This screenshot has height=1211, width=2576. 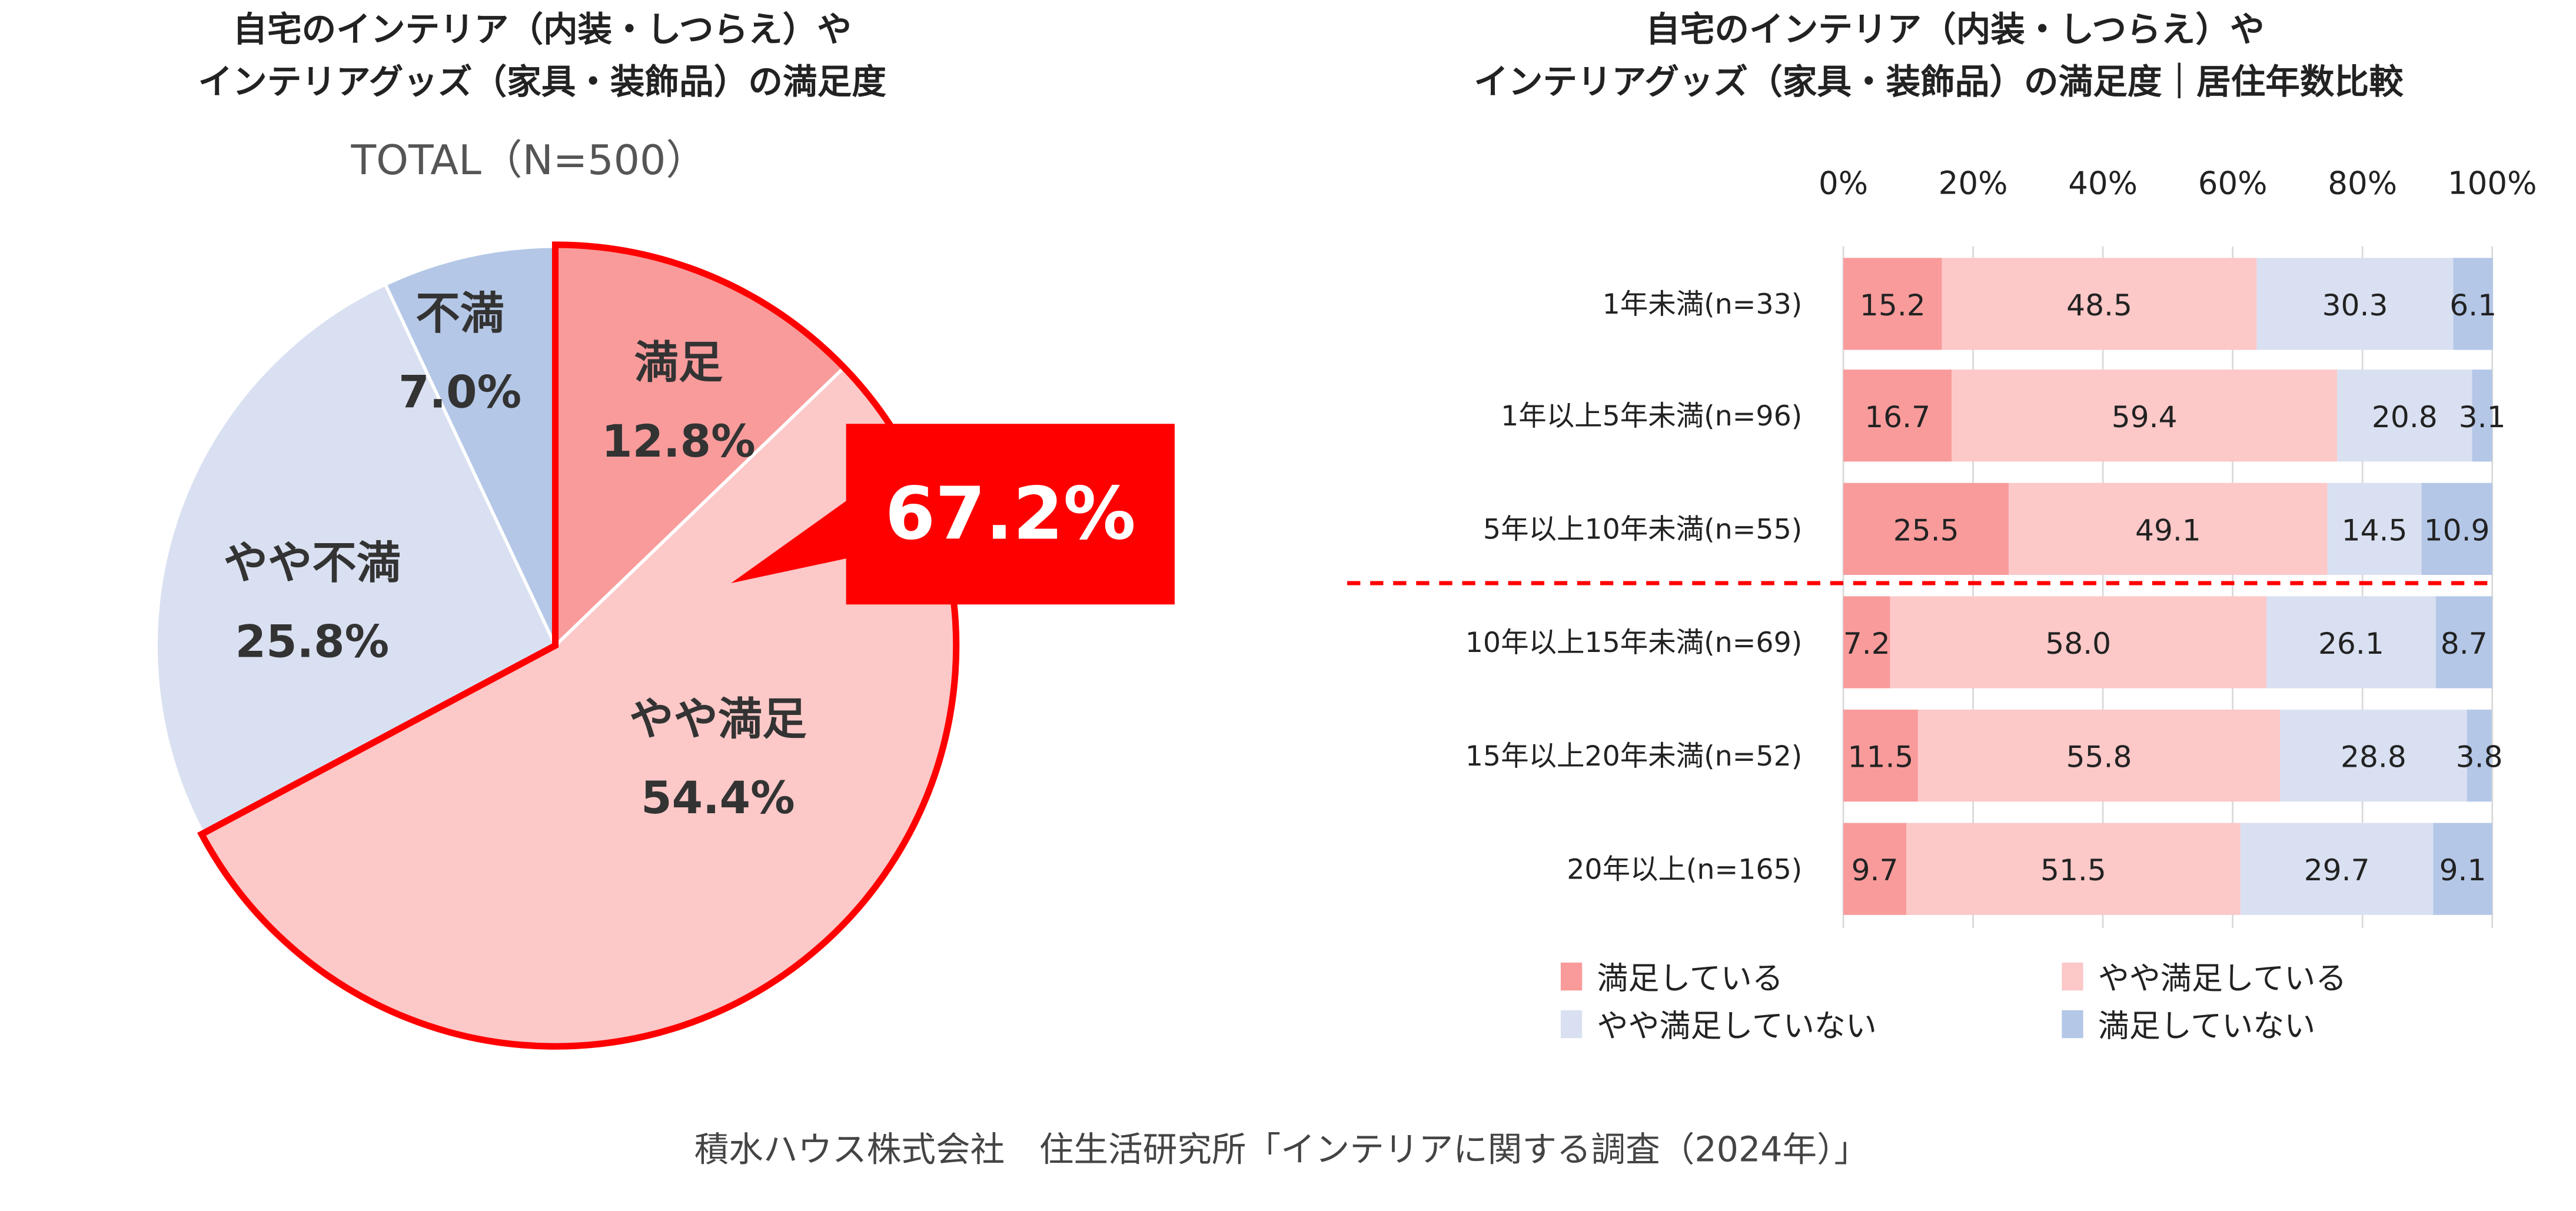 What do you see at coordinates (678, 362) in the screenshot?
I see `pie-slice-label: 満足` at bounding box center [678, 362].